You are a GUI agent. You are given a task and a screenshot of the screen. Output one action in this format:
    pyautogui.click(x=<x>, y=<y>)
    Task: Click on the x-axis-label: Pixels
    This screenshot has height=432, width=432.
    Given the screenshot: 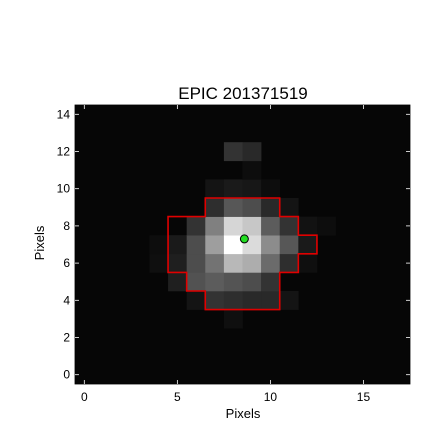 What is the action you would take?
    pyautogui.click(x=243, y=413)
    